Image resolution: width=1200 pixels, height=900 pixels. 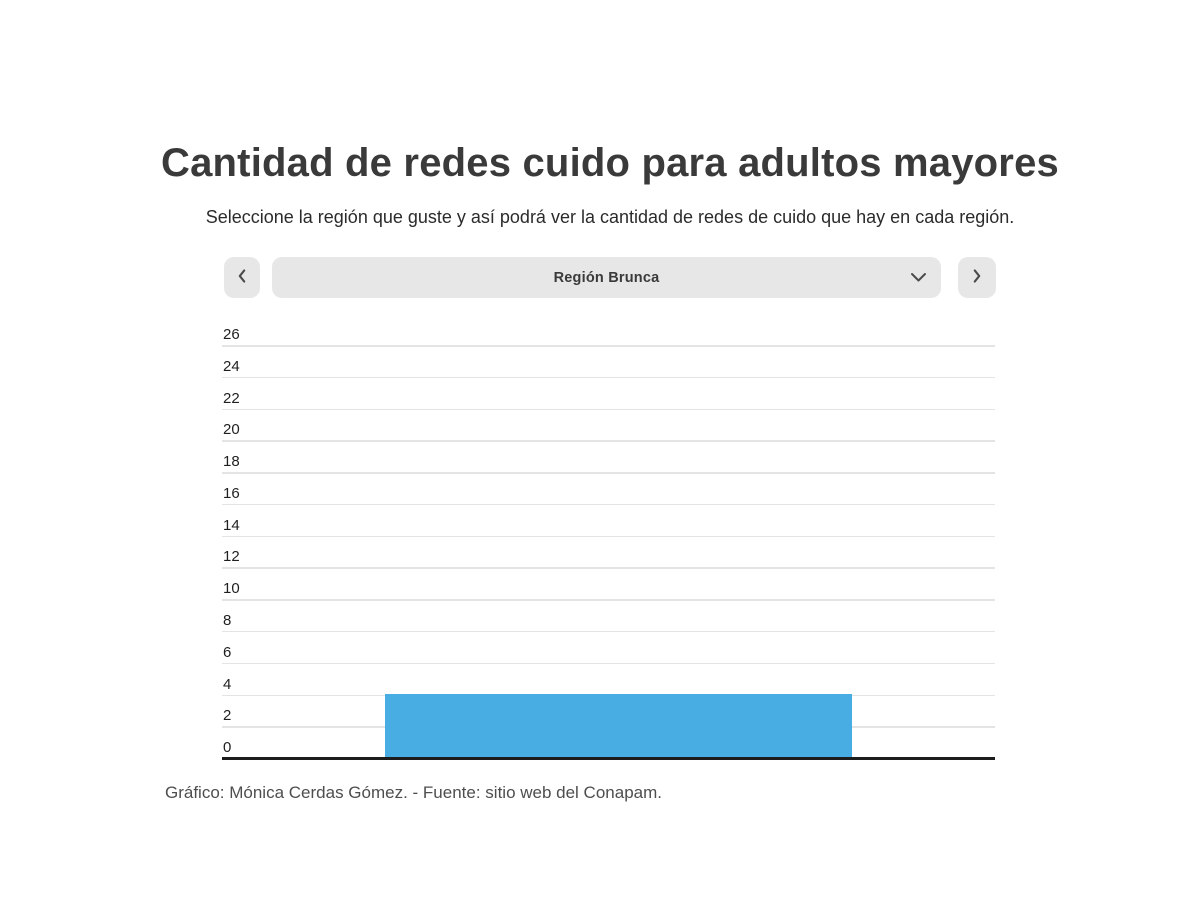 I want to click on y-tick-label: 8, so click(x=227, y=620).